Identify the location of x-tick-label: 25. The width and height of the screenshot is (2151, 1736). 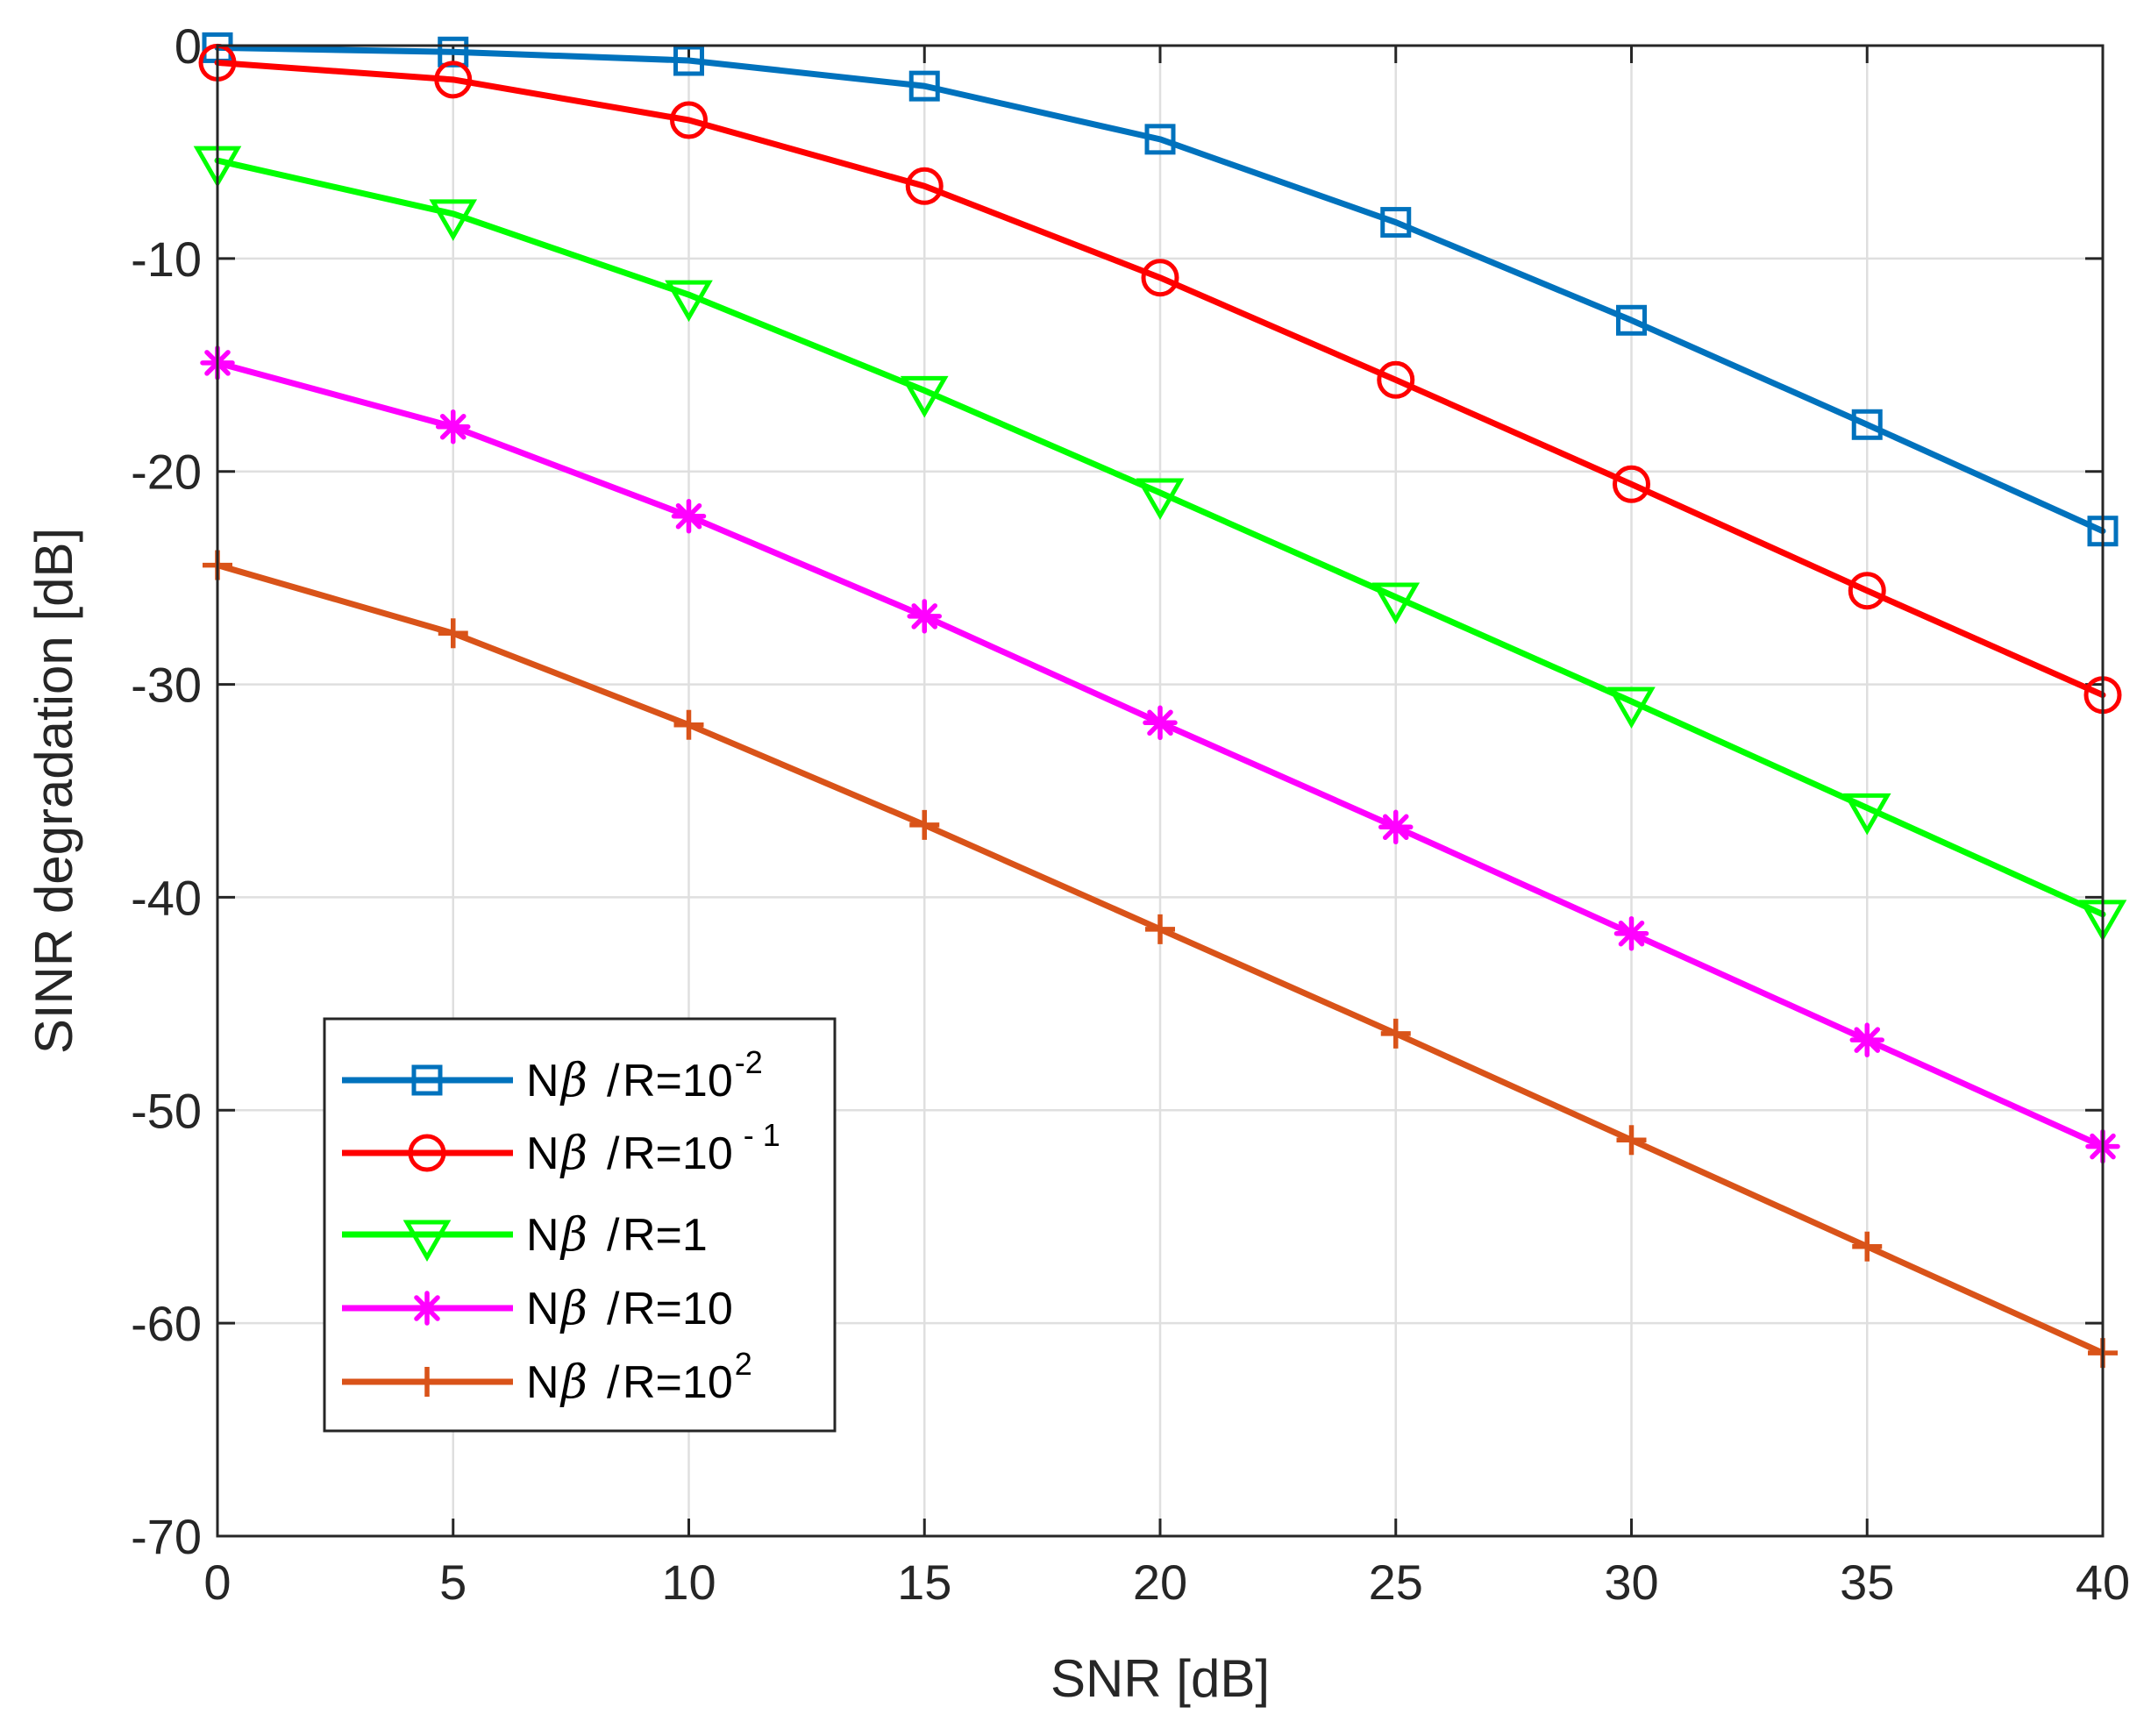
(1396, 1582).